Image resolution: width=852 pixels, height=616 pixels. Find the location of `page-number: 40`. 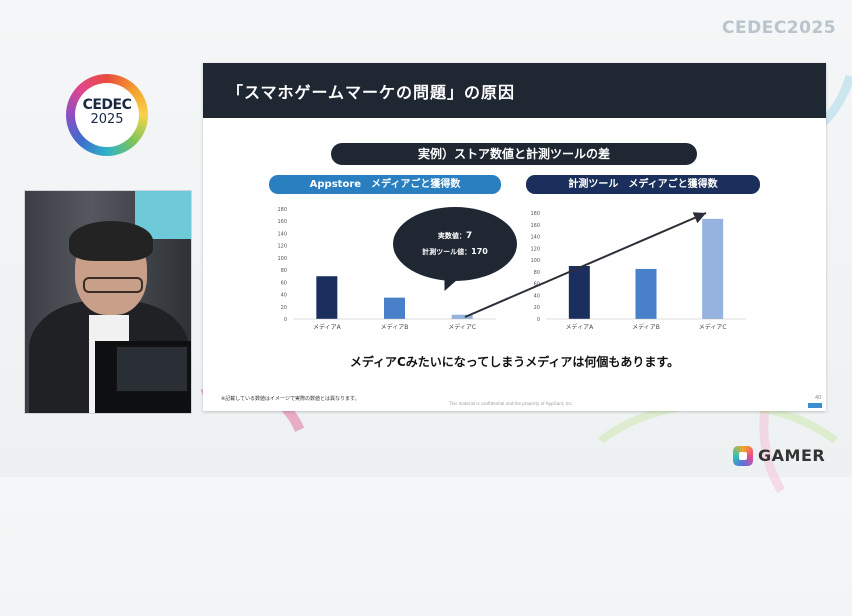

page-number: 40 is located at coordinates (818, 398).